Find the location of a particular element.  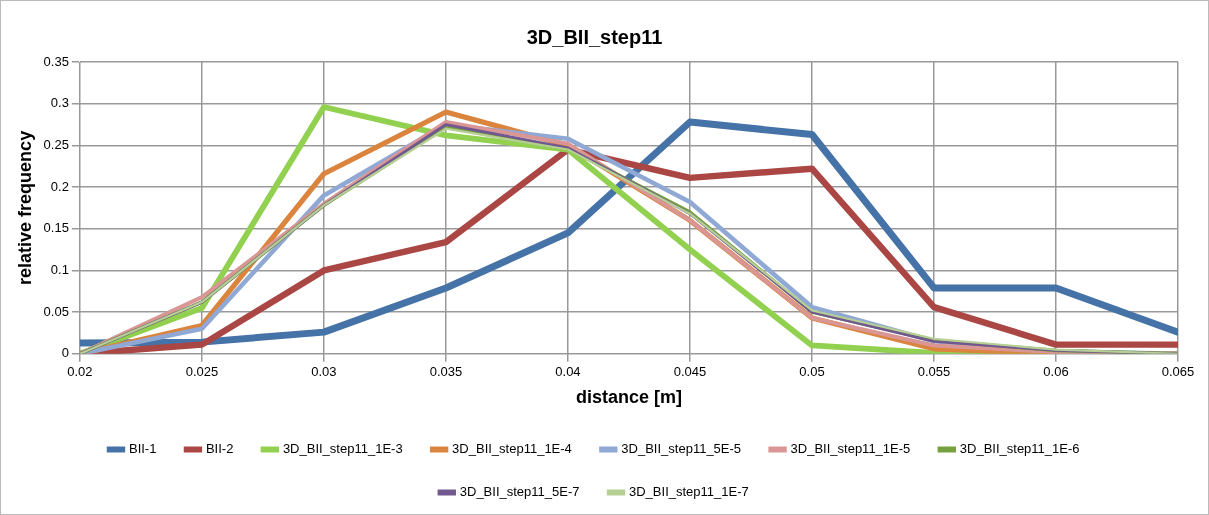

x-tick-label: 0.055 is located at coordinates (934, 372).